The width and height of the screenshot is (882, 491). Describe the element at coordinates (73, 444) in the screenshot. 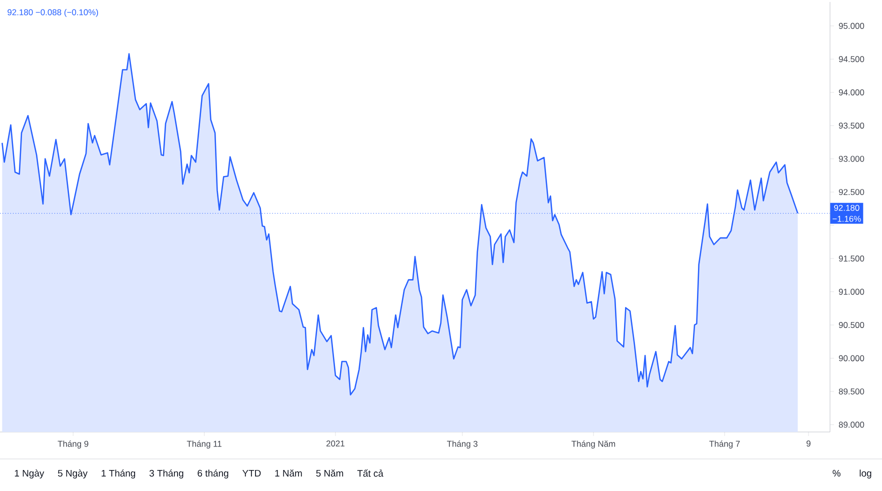

I see `x-tick-label: Tháng 9` at that location.